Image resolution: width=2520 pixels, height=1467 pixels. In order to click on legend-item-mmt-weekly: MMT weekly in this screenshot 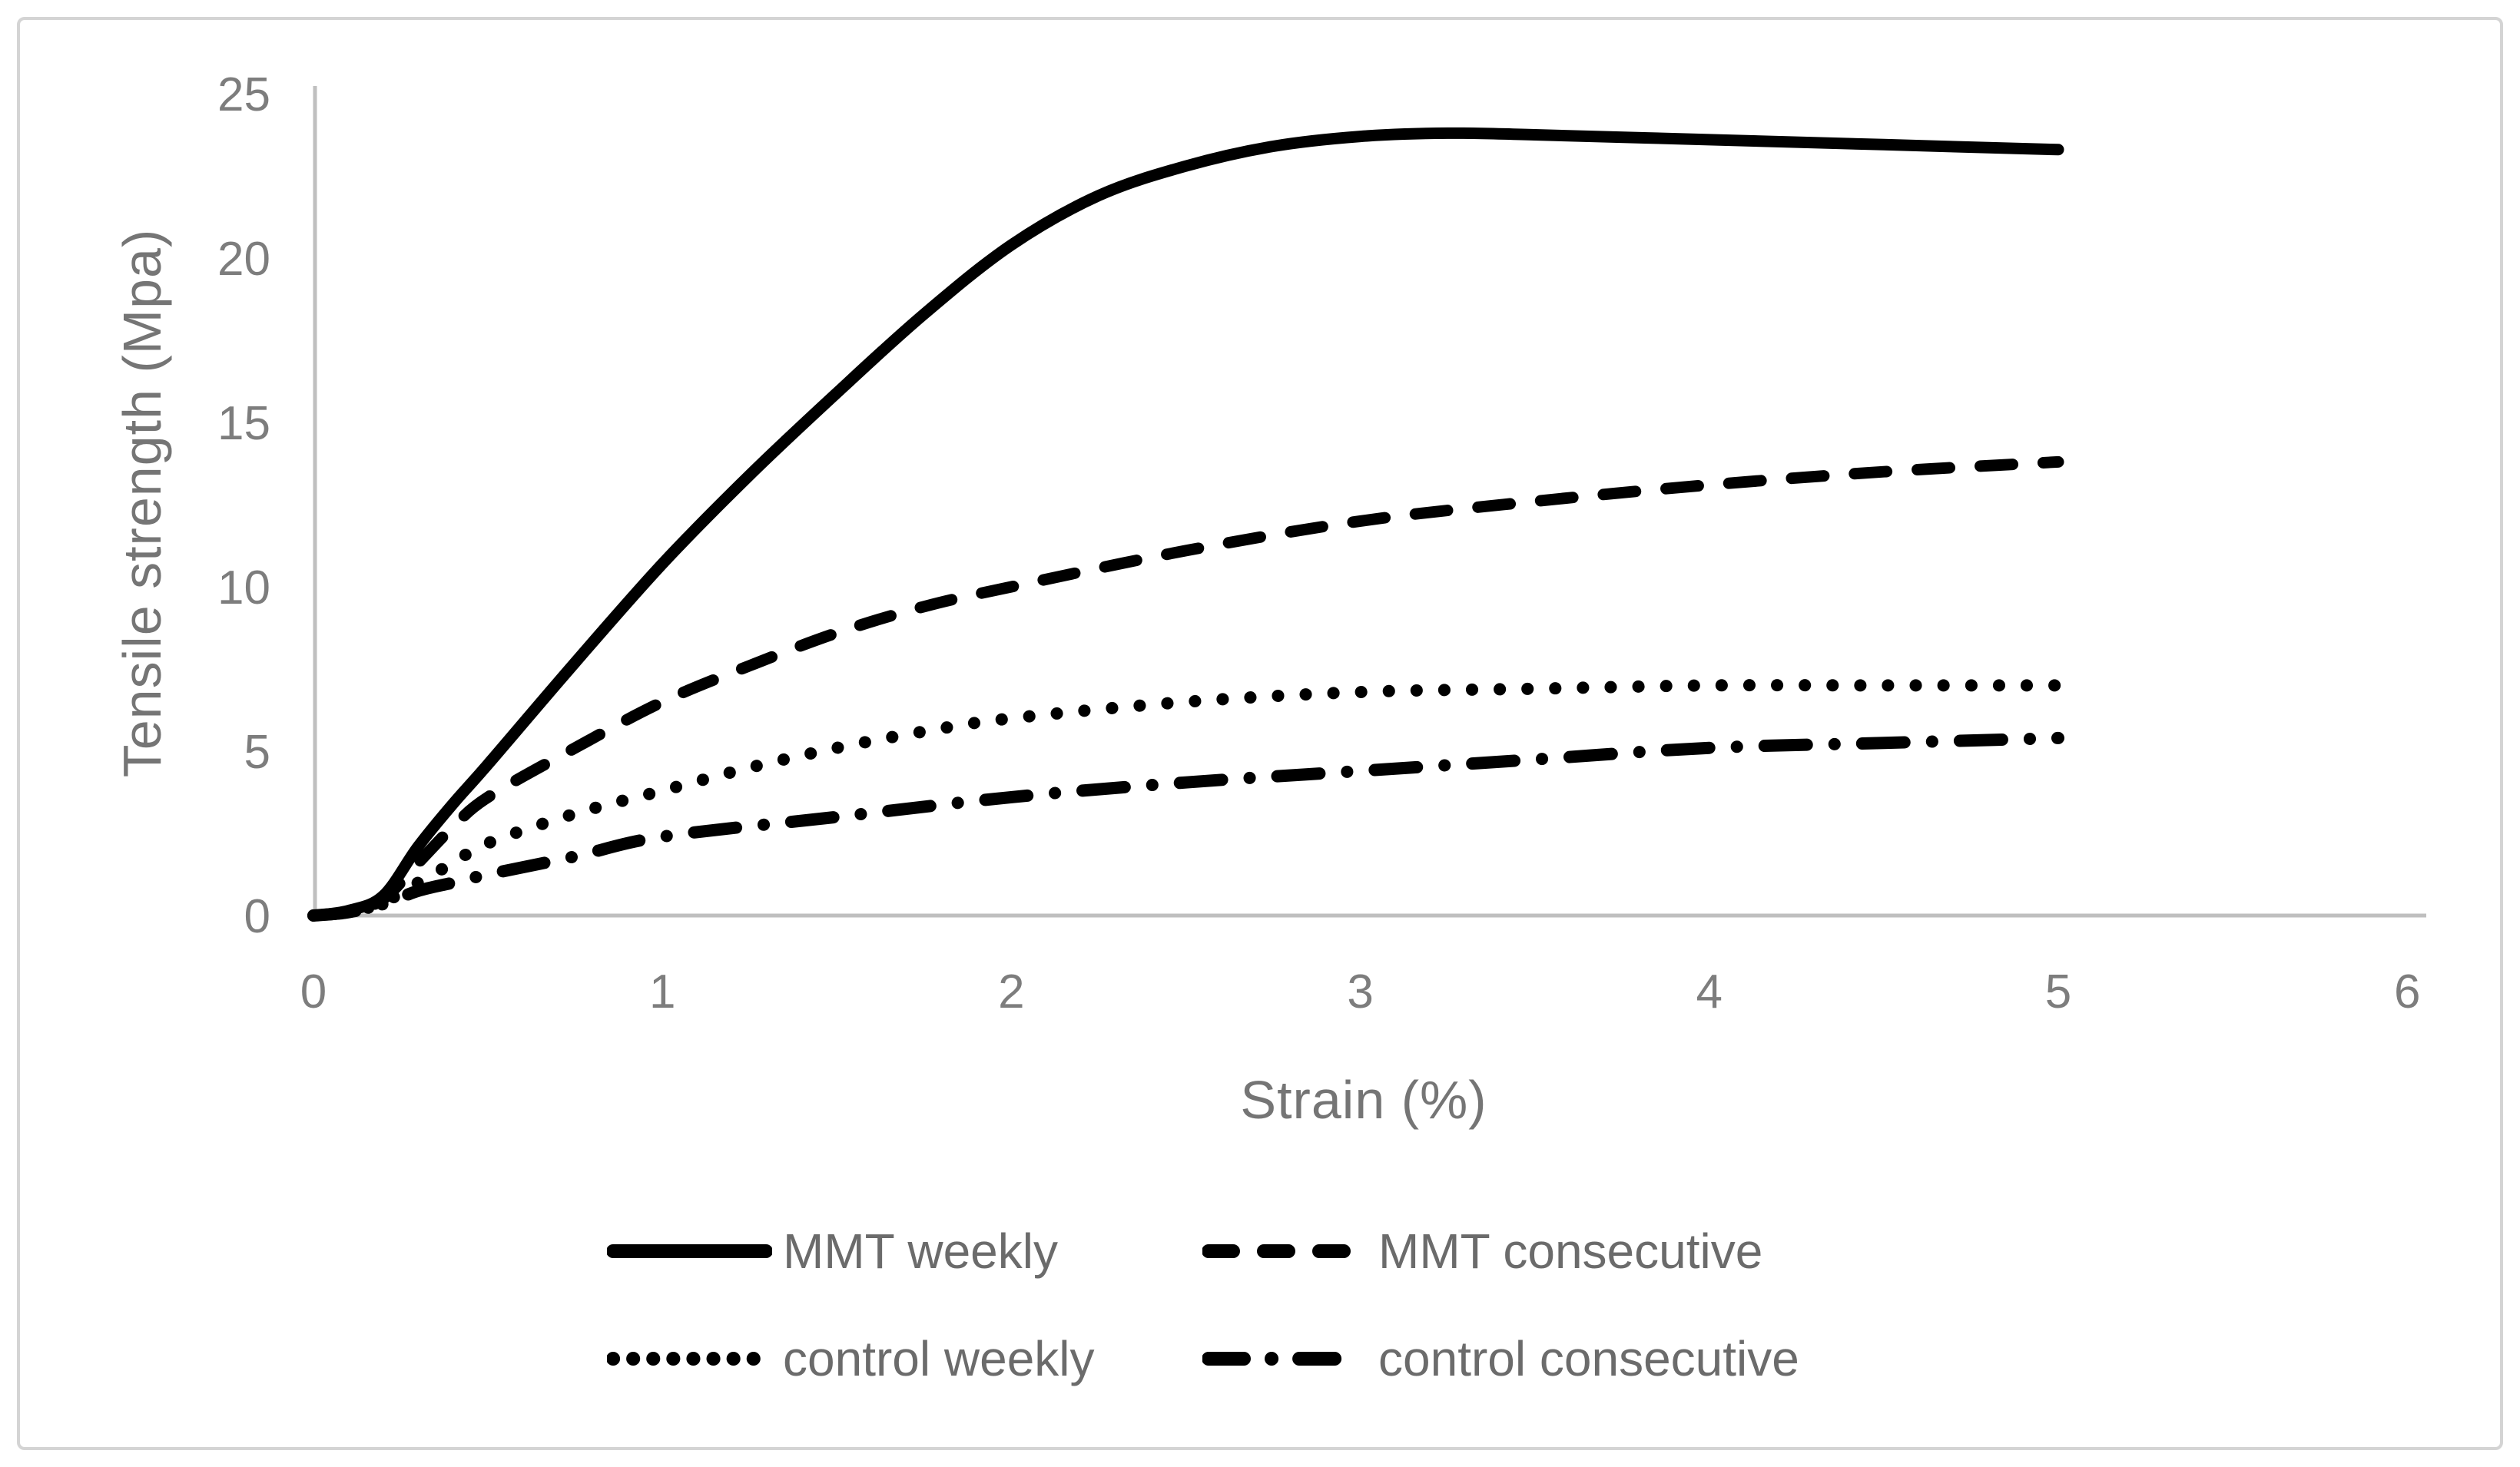, I will do `click(904, 1251)`.